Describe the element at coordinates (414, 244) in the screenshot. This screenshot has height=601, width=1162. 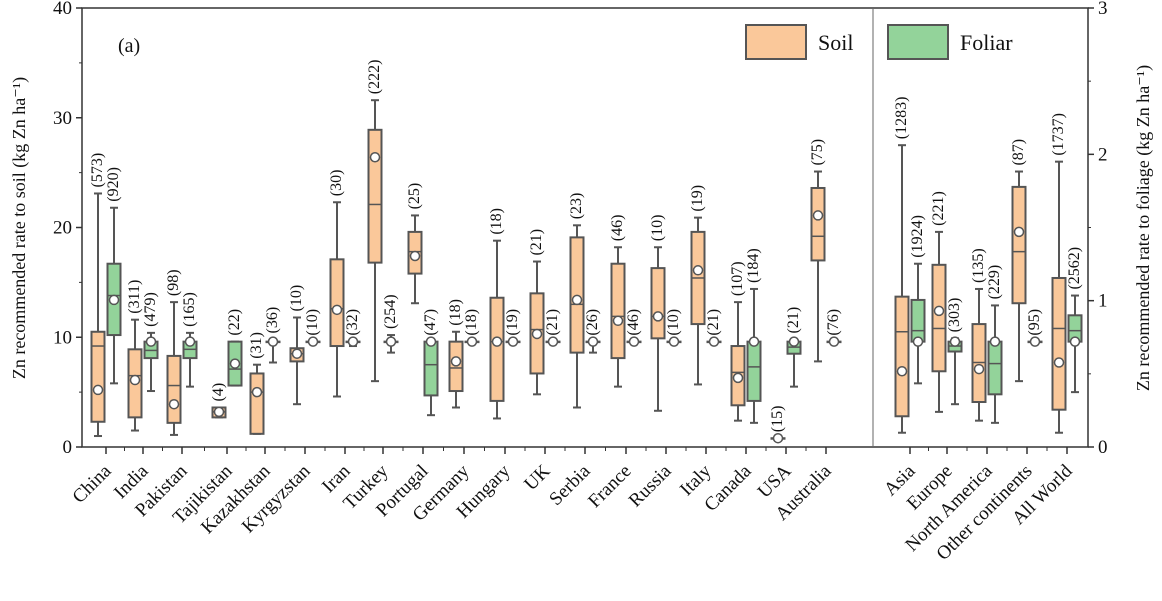
I see `soil-box-group: (25)` at that location.